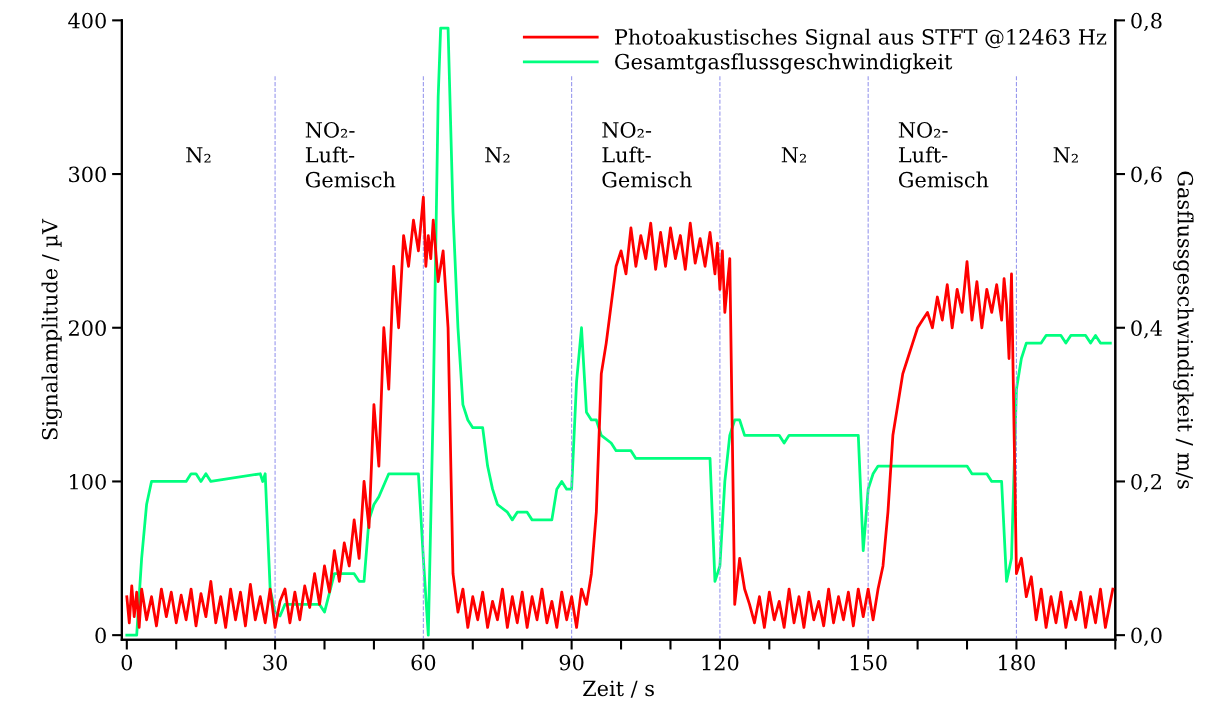  I want to click on y2-tick-label: 0,8, so click(1146, 22).